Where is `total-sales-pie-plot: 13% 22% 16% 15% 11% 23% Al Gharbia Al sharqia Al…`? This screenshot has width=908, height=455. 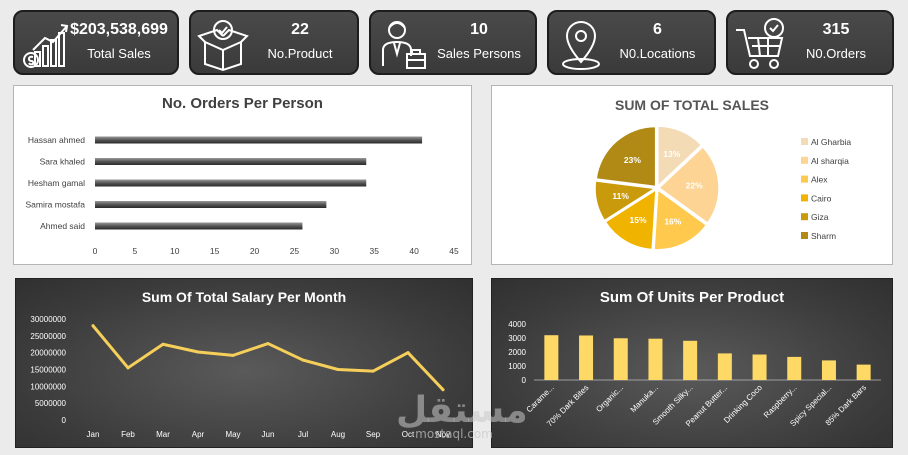
total-sales-pie-plot: 13% 22% 16% 15% 11% 23% Al Gharbia Al sharqia Al… is located at coordinates (722, 188).